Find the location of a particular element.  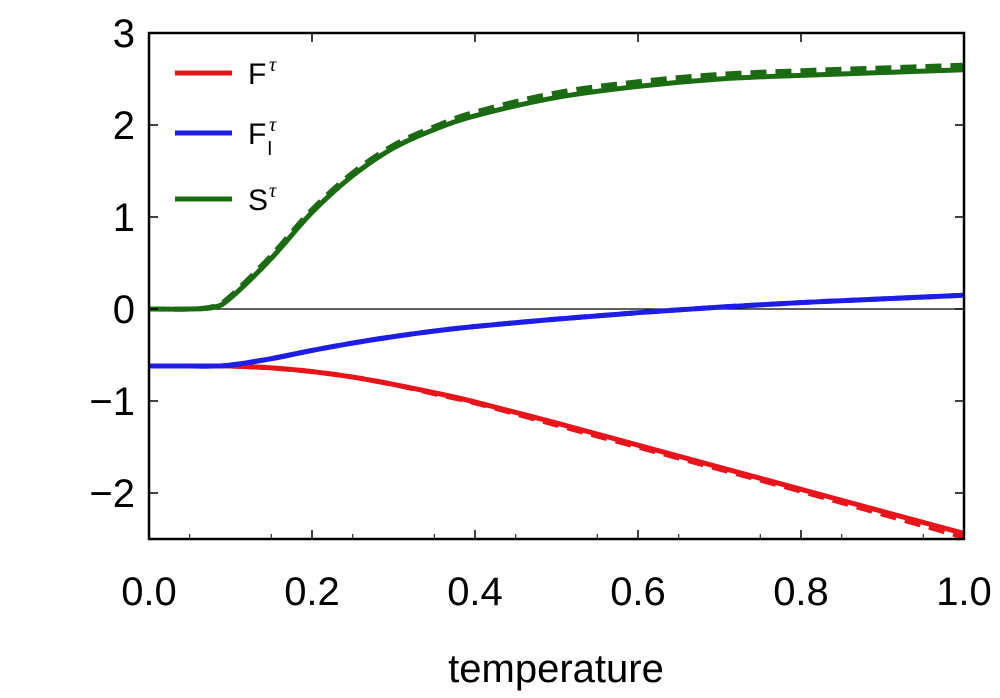

x-tick-label: 0.8 is located at coordinates (801, 592).